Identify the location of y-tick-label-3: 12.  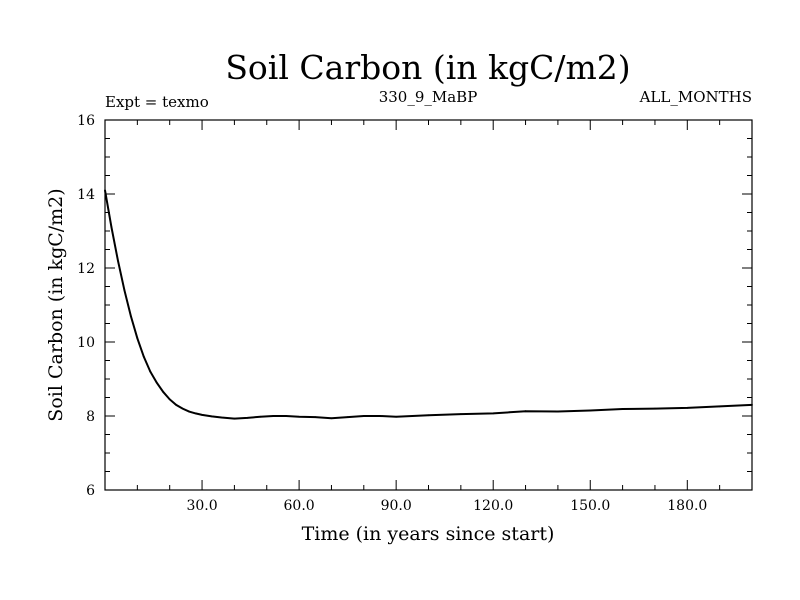
(86, 269).